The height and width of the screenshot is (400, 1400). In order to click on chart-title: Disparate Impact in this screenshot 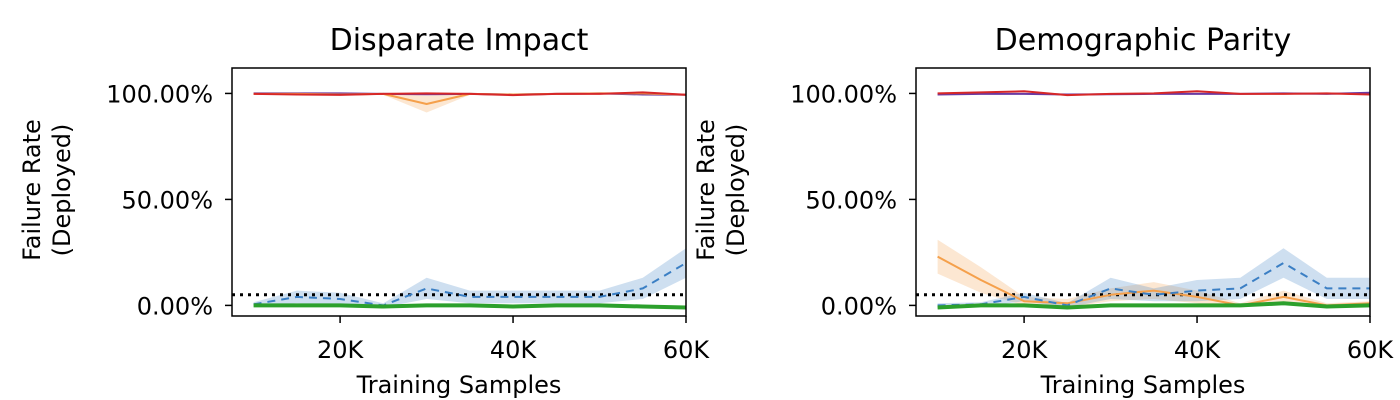, I will do `click(459, 40)`.